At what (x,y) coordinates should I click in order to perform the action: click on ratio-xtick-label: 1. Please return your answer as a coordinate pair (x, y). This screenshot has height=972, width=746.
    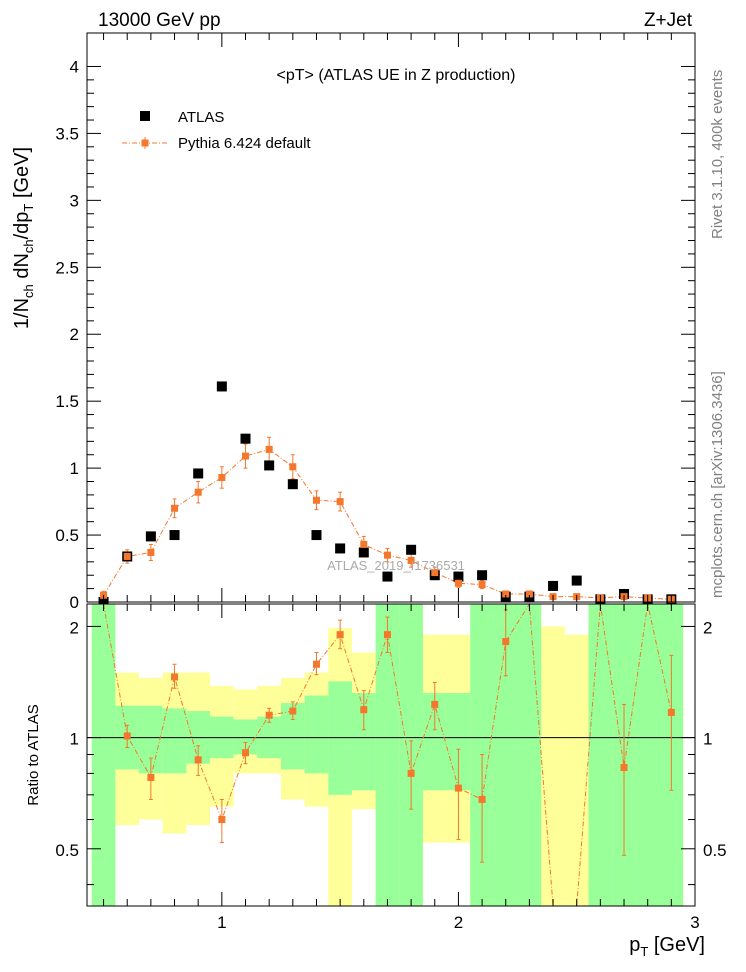
    Looking at the image, I should click on (221, 922).